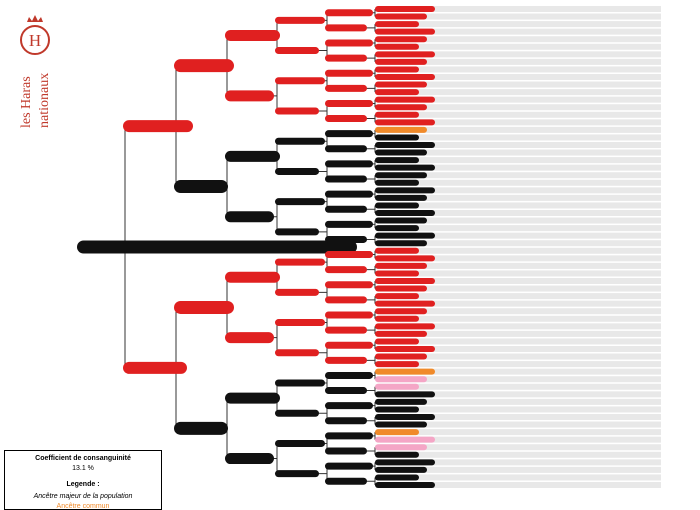 The image size is (700, 510). What do you see at coordinates (83, 468) in the screenshot?
I see `coef-value: 13.1 %` at bounding box center [83, 468].